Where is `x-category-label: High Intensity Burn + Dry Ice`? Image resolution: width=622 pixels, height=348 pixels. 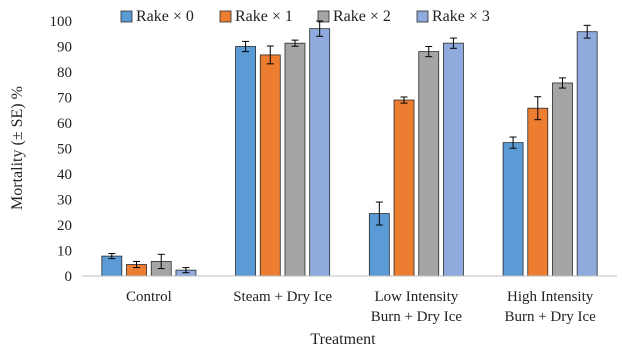 x-category-label: High Intensity Burn + Dry Ice is located at coordinates (550, 307).